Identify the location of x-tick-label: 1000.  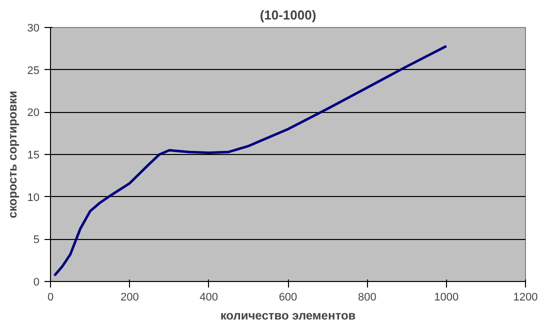
(446, 298).